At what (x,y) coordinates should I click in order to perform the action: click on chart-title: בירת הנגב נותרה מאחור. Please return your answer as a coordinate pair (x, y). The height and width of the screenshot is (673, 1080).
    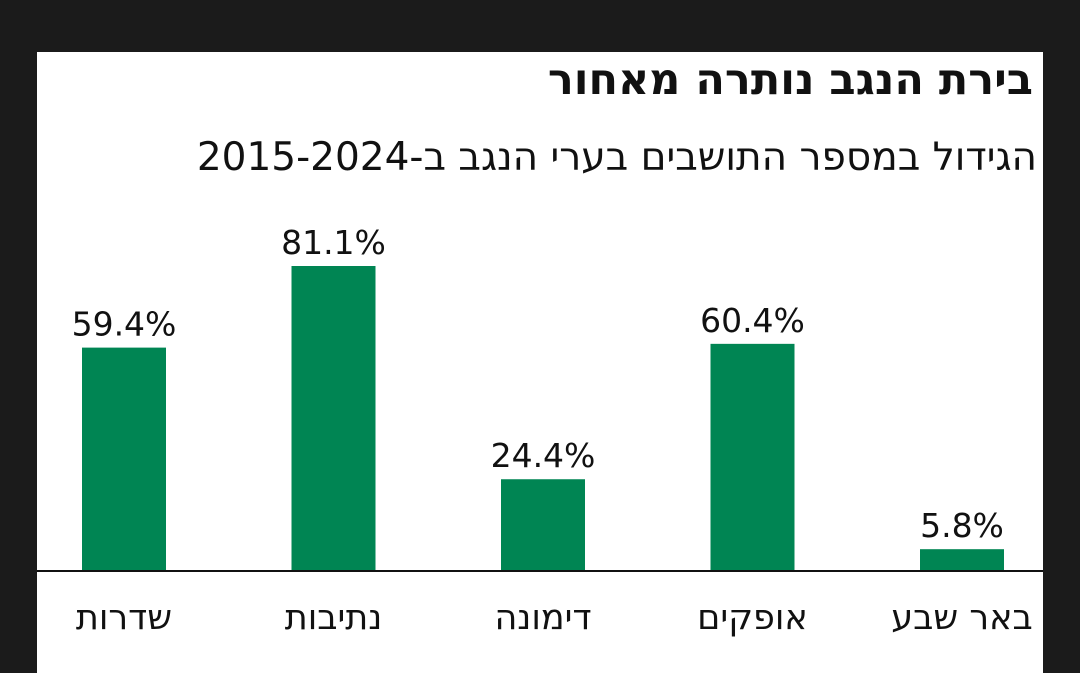
    Looking at the image, I should click on (790, 80).